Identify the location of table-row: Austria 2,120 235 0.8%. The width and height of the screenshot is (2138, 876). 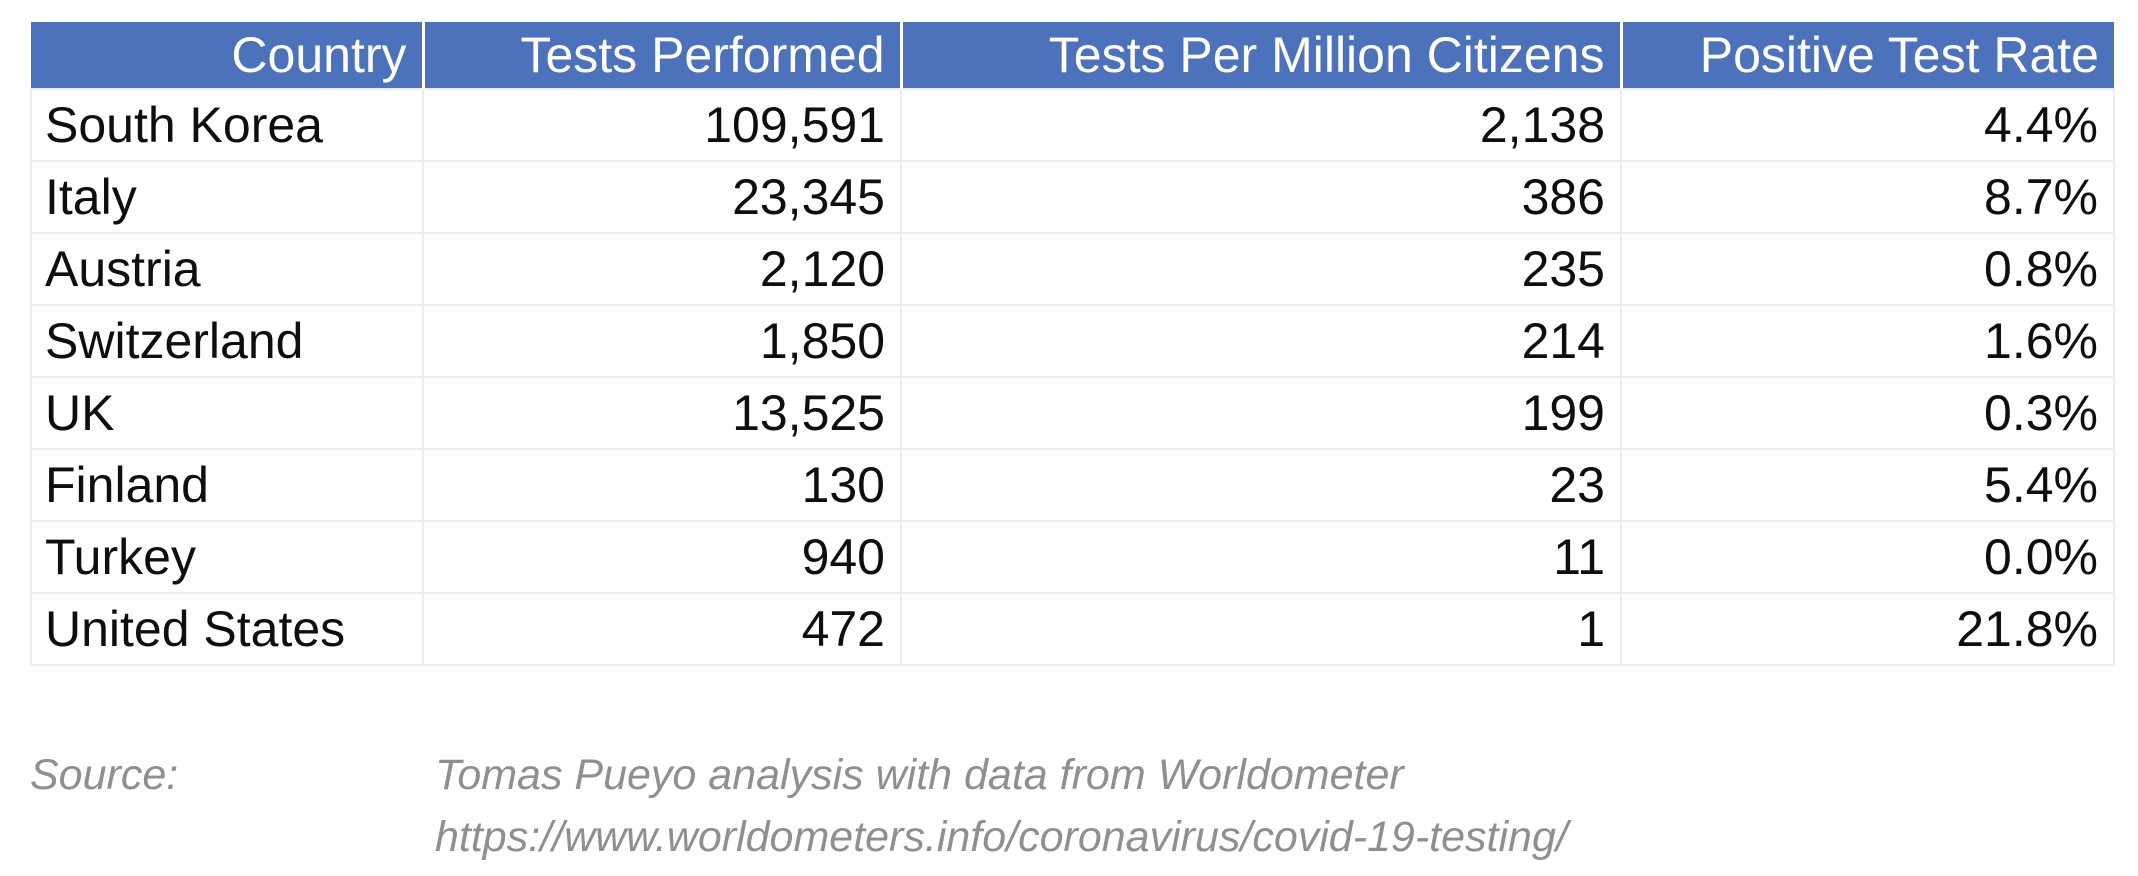
(1072, 269).